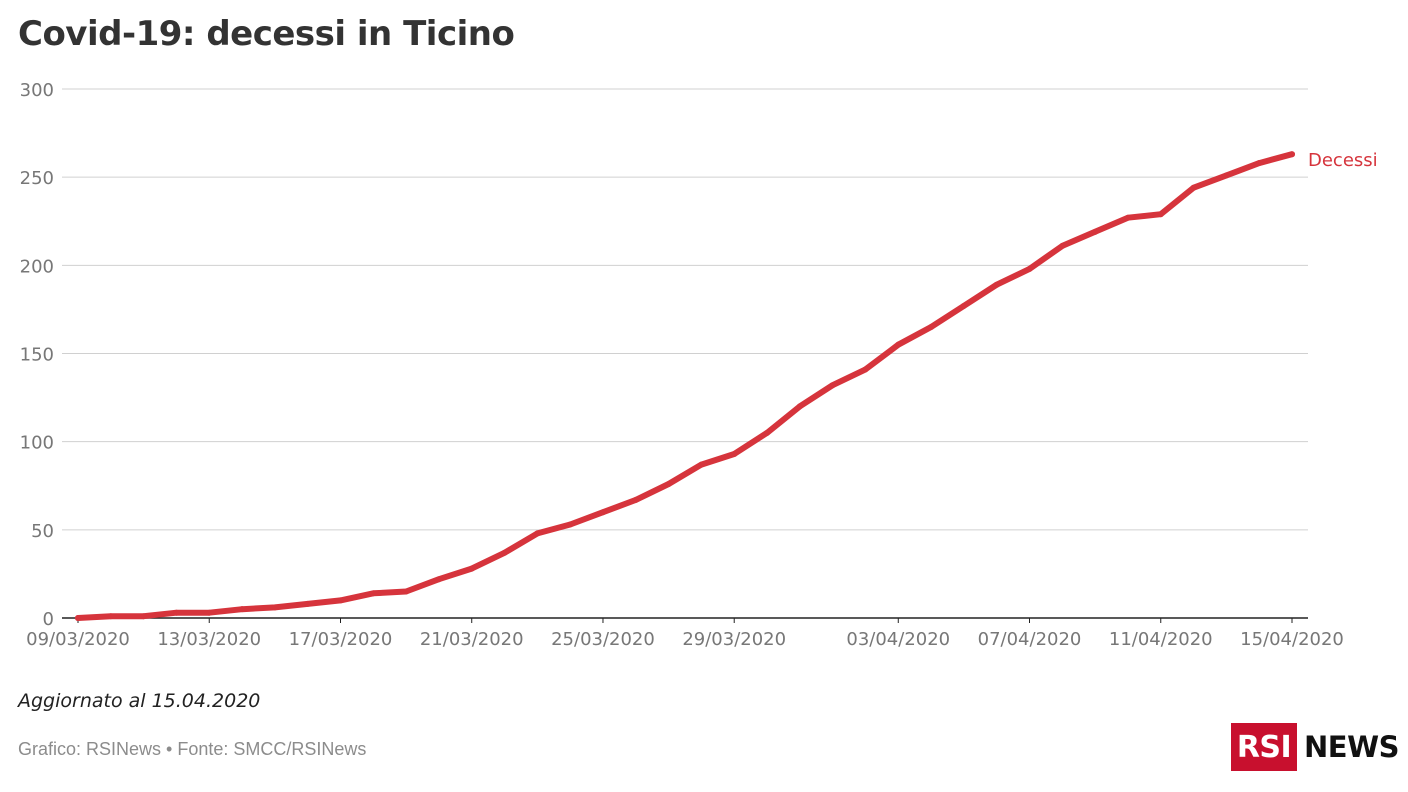  What do you see at coordinates (37, 443) in the screenshot?
I see `y-tick-label: 100` at bounding box center [37, 443].